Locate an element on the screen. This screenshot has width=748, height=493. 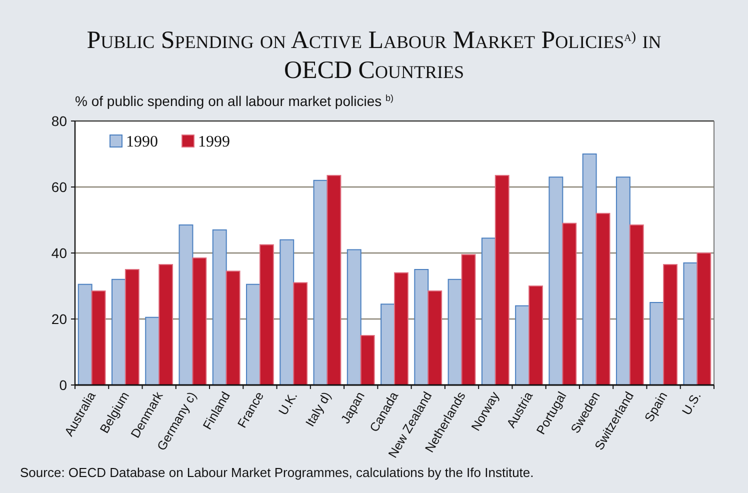
y-tick-label: 20 is located at coordinates (59, 318).